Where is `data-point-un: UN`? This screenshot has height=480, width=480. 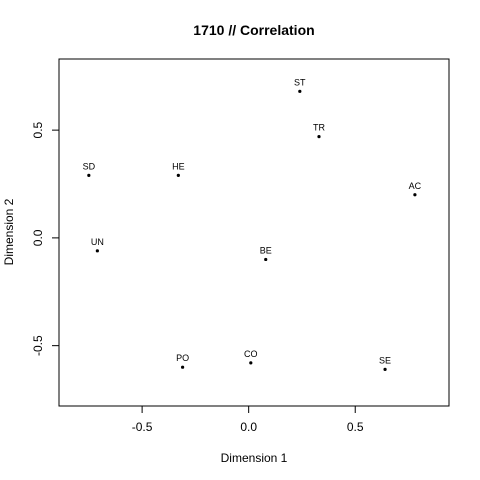 data-point-un: UN is located at coordinates (97, 245).